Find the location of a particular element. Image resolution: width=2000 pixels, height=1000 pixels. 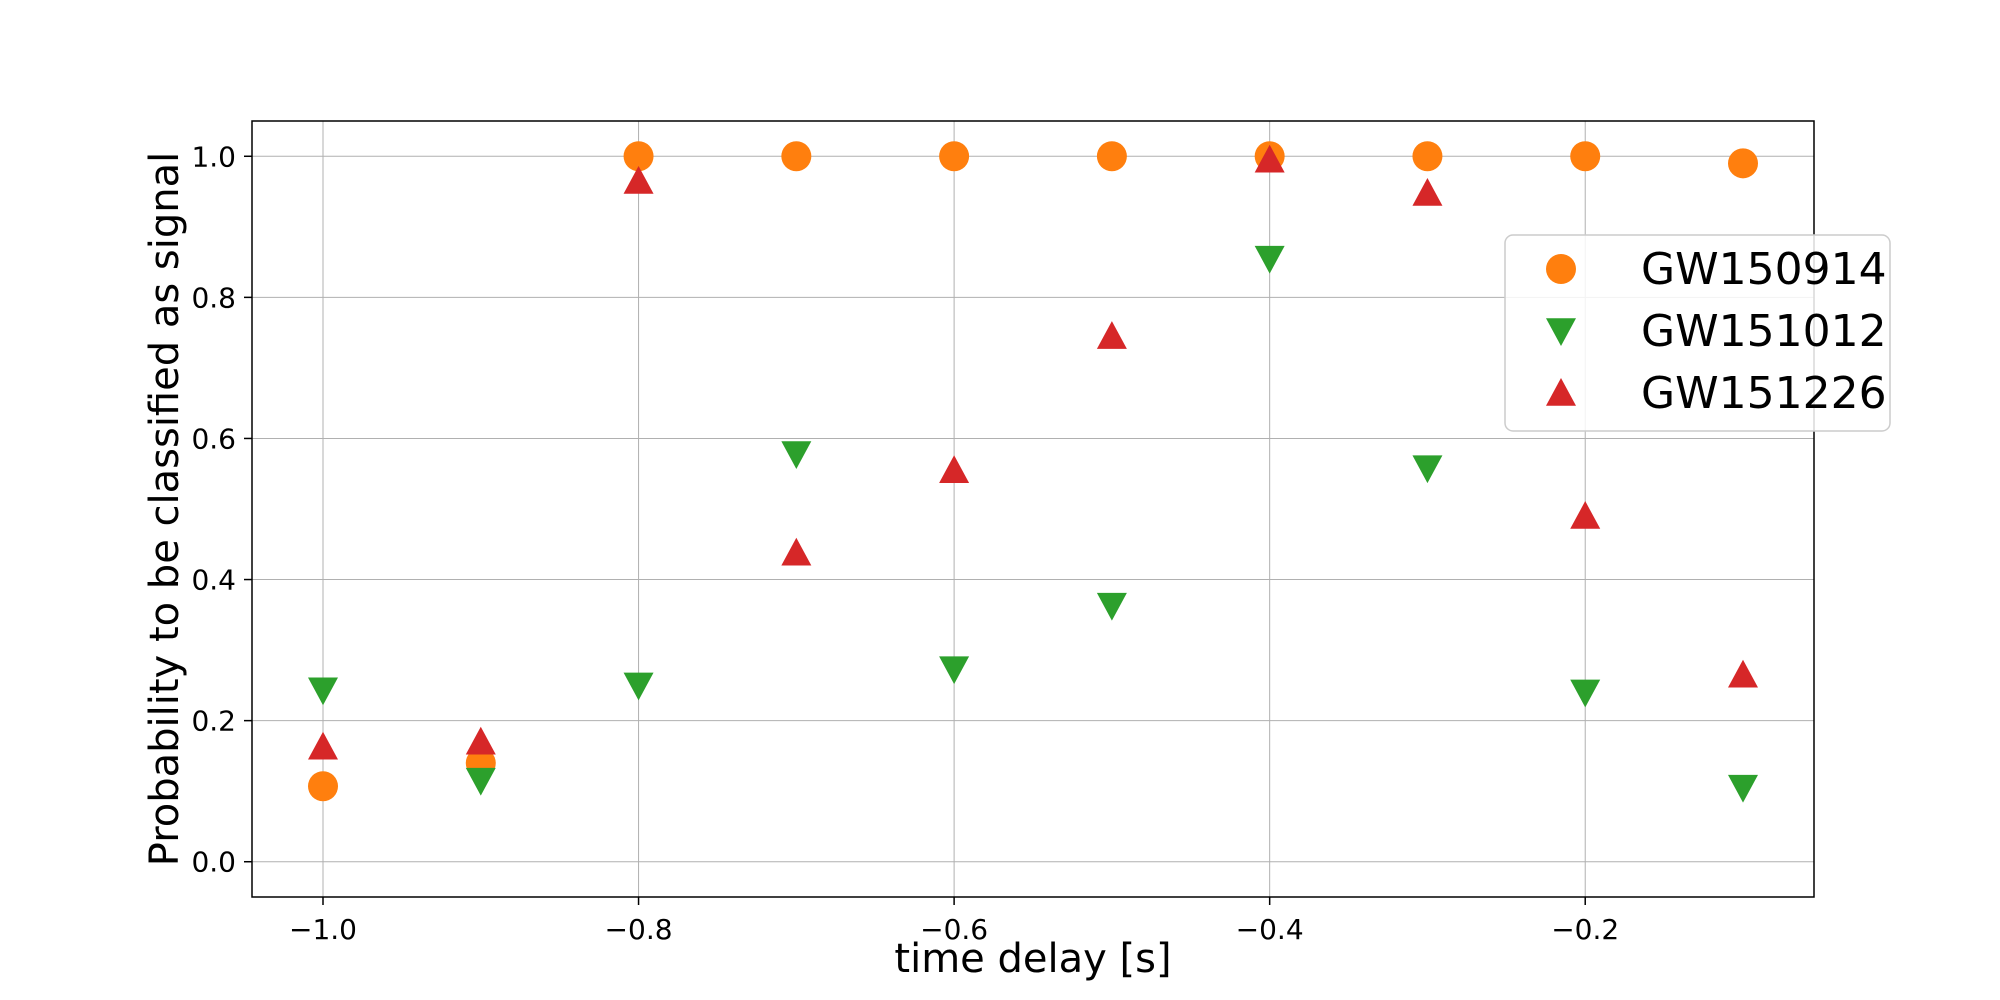

legend-box is located at coordinates (1697, 333).